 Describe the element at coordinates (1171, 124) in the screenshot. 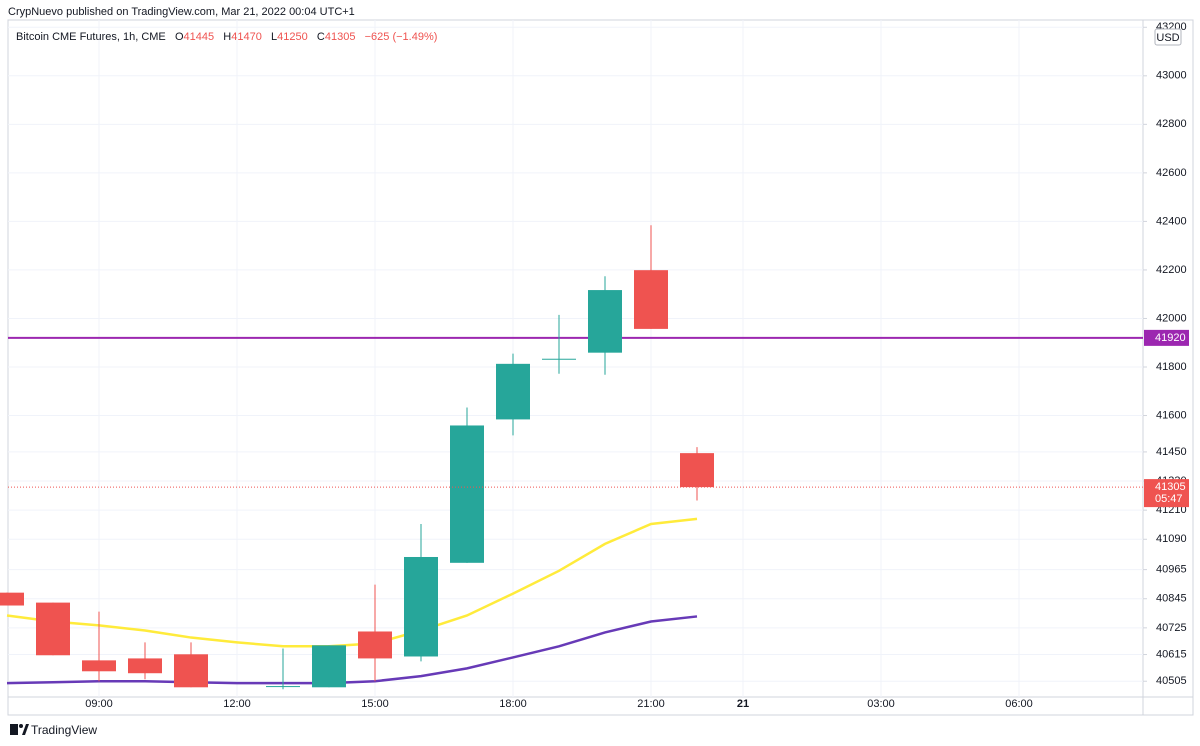

I see `y-tick-label: 42800` at that location.